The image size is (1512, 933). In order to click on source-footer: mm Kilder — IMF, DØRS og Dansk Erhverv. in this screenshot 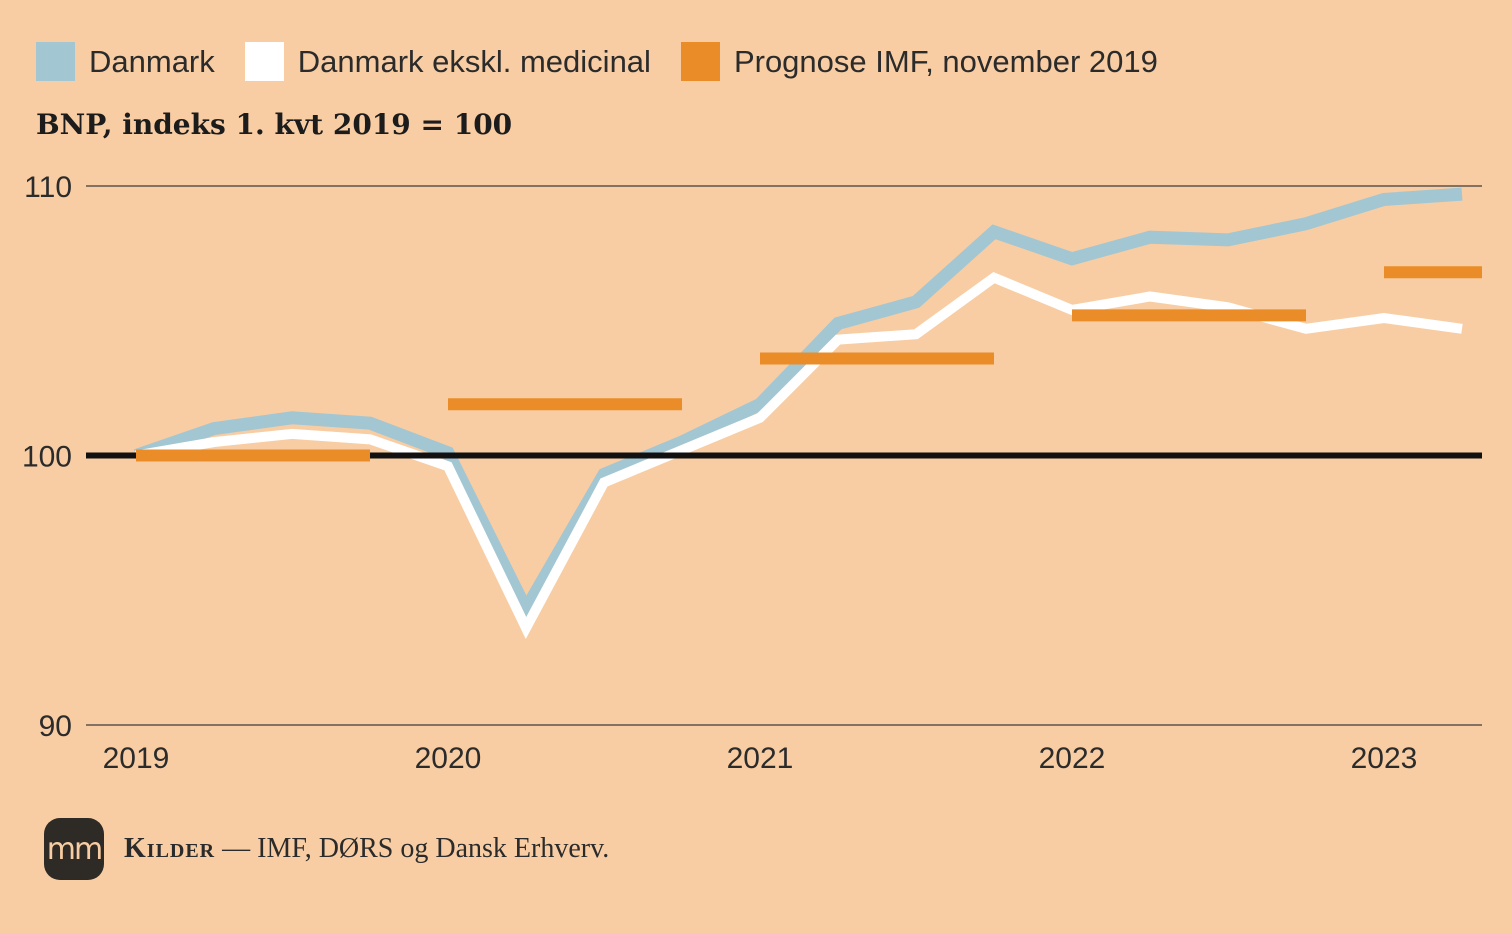, I will do `click(326, 849)`.